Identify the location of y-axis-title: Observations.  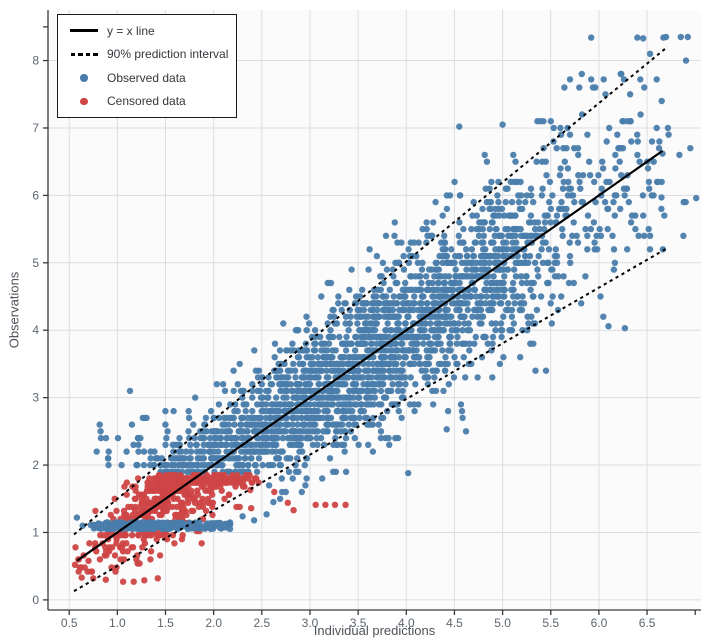
(14, 310).